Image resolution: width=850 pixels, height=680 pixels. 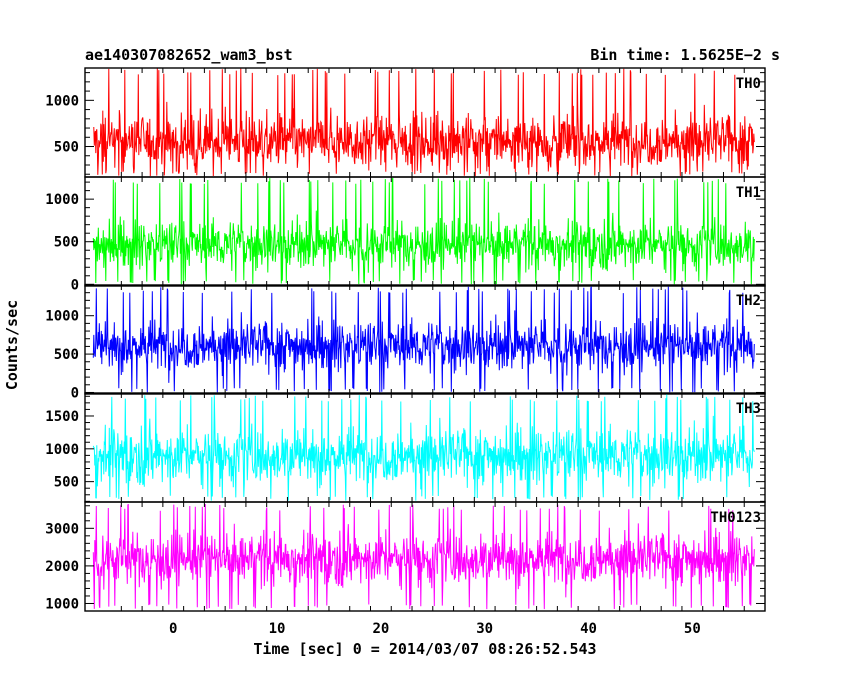 I want to click on series-th2-trace, so click(x=423, y=339).